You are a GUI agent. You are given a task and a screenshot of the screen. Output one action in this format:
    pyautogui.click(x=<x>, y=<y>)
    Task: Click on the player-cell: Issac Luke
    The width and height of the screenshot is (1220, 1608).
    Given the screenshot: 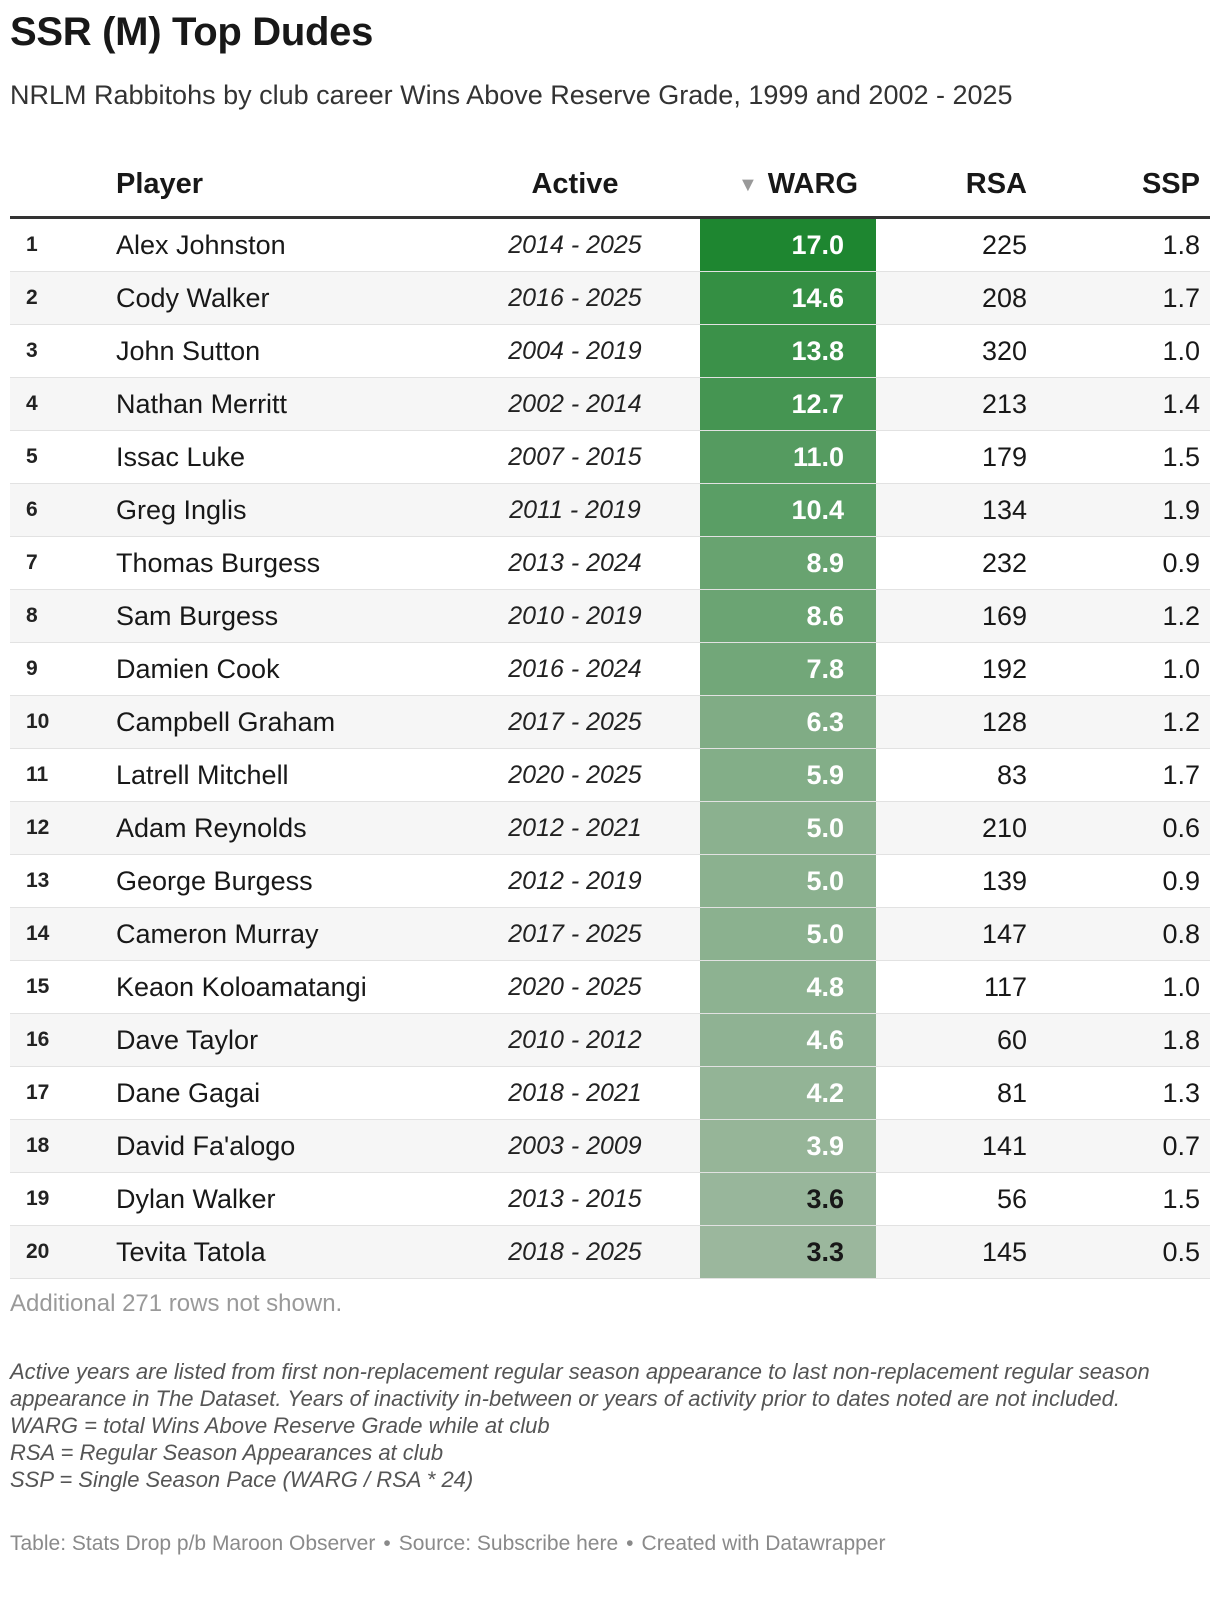 What is the action you would take?
    pyautogui.click(x=181, y=457)
    